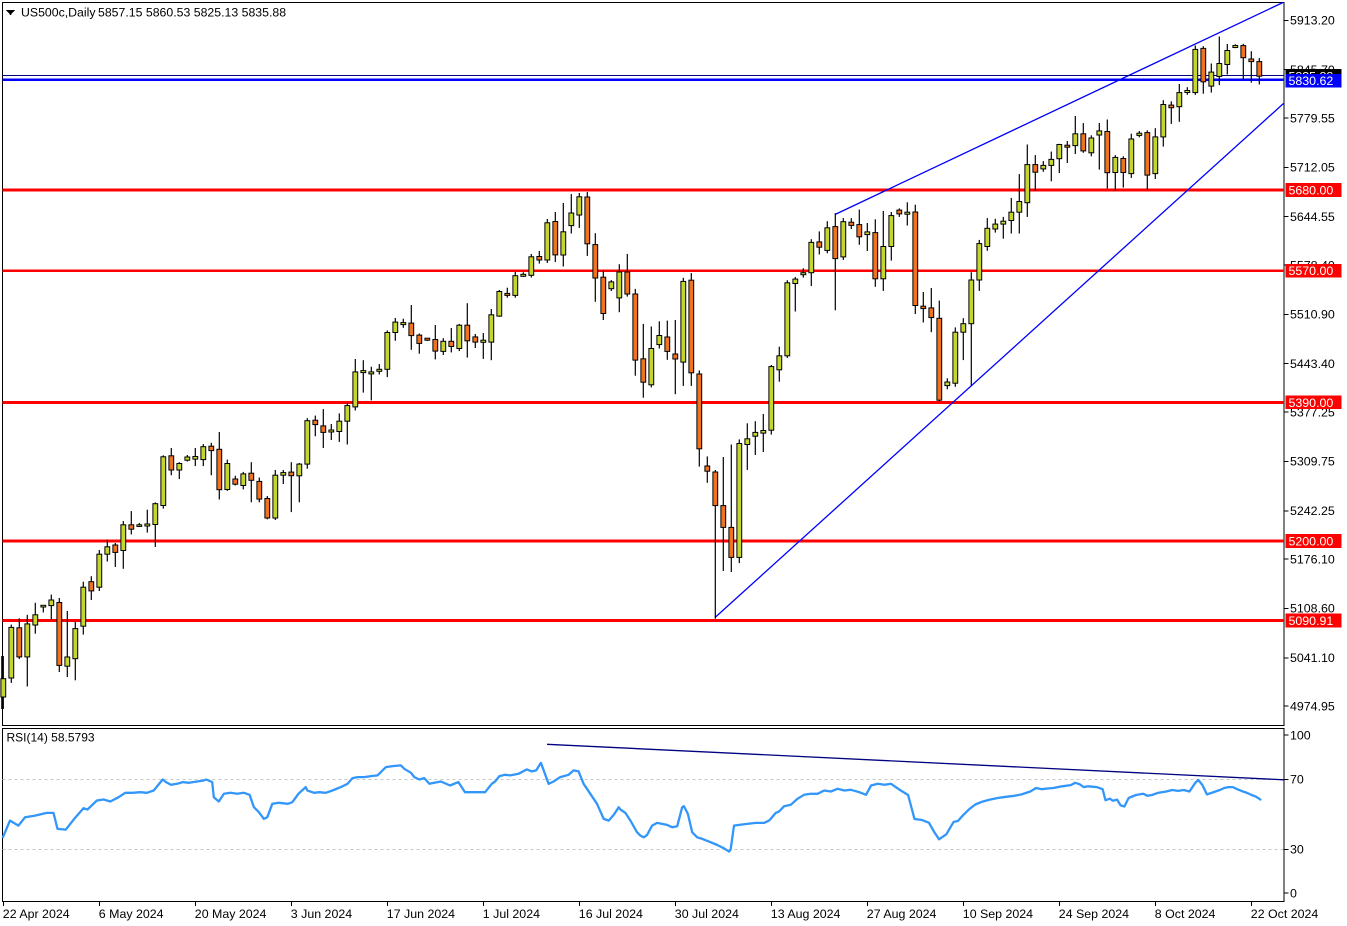  Describe the element at coordinates (1312, 511) in the screenshot. I see `svg-text: 5242.25` at that location.